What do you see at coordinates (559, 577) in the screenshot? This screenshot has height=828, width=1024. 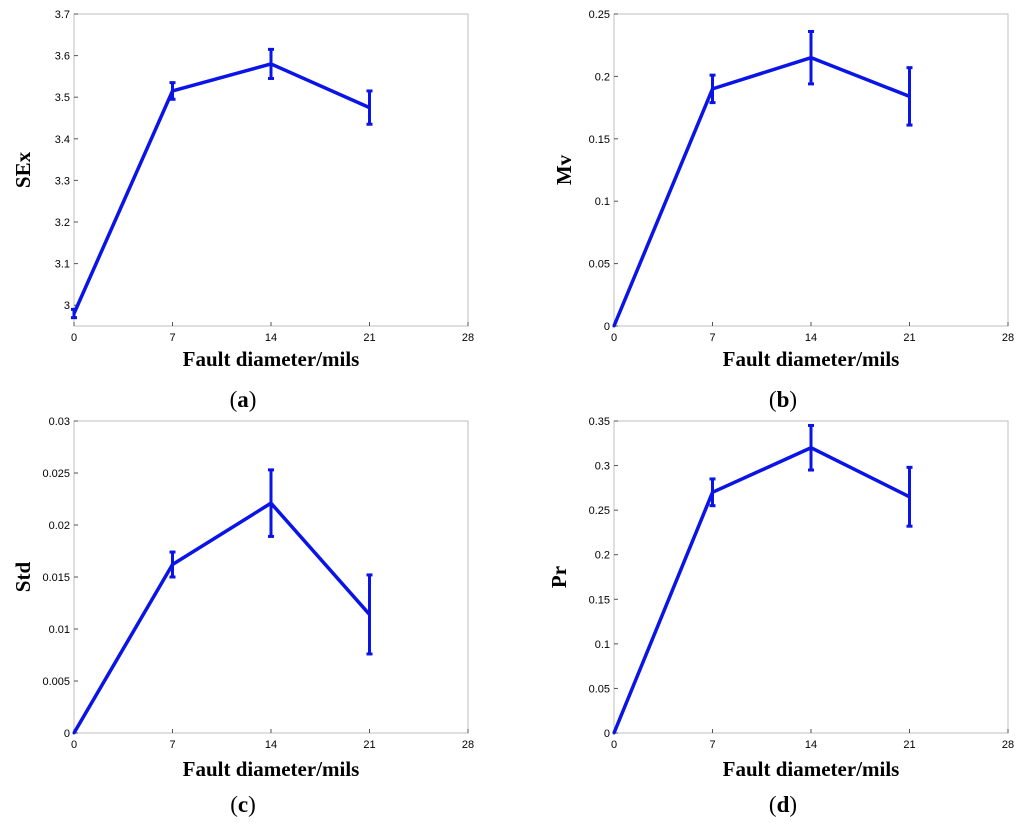 I see `y-axis-label: Pr` at bounding box center [559, 577].